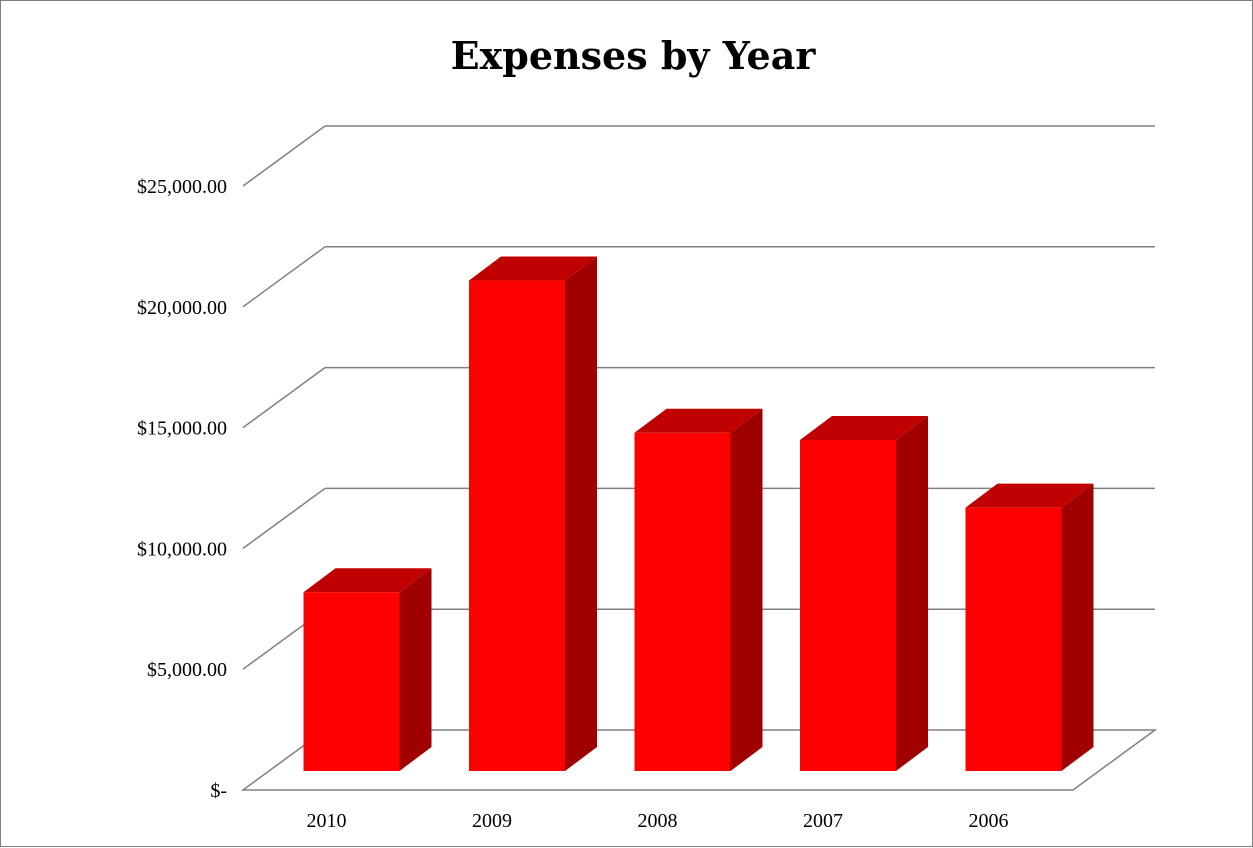 The image size is (1253, 848). I want to click on bar-2008, so click(682, 601).